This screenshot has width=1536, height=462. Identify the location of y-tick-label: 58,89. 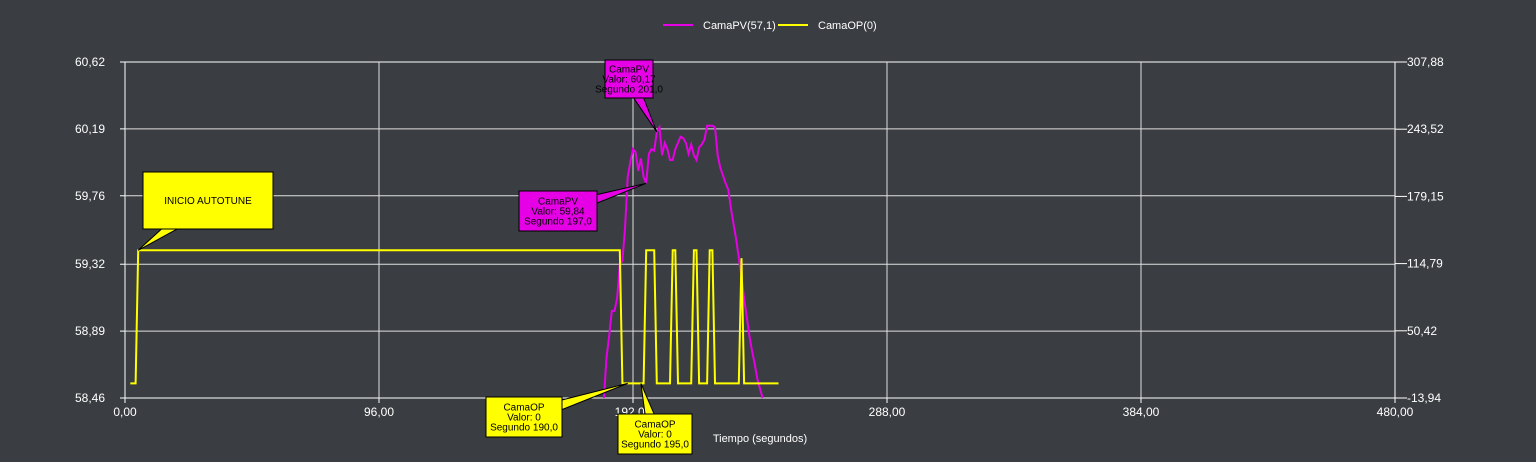
(90, 331).